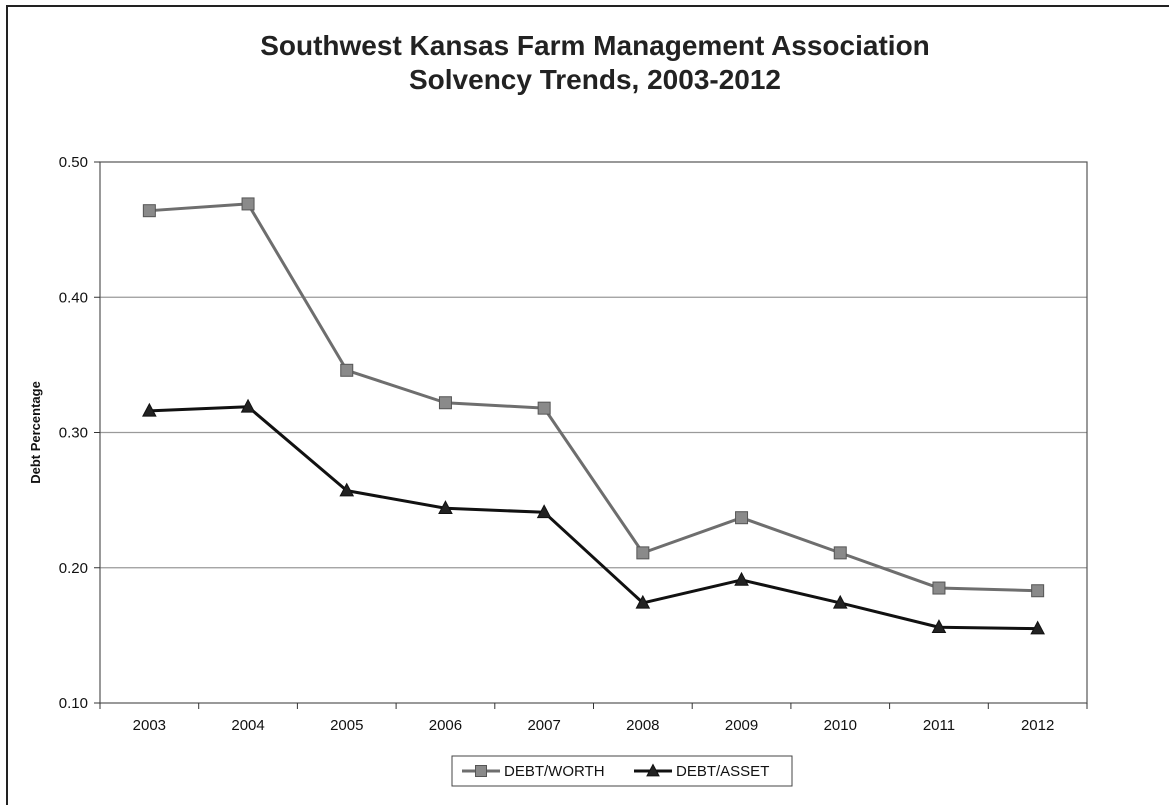 Image resolution: width=1169 pixels, height=805 pixels. I want to click on x-tick-label: 2012, so click(1037, 725).